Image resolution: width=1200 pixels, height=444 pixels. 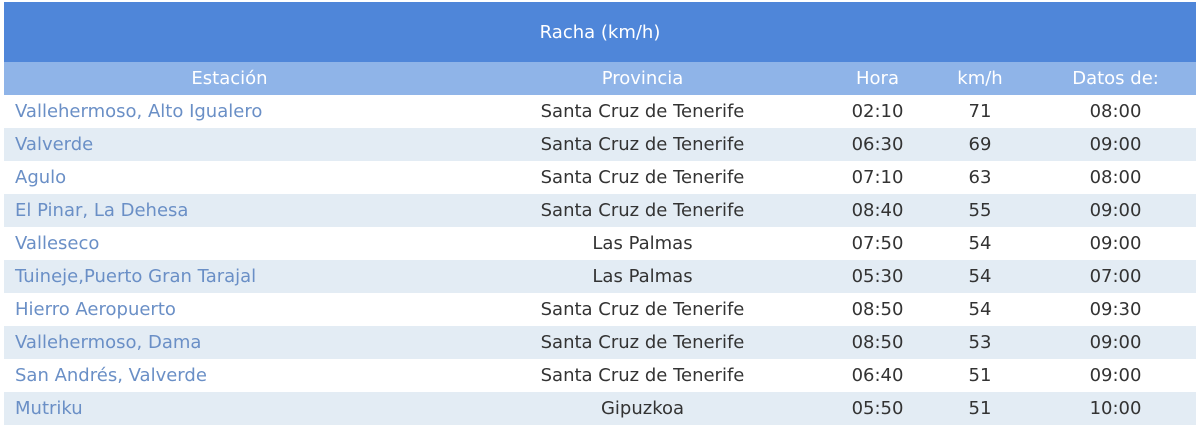 What do you see at coordinates (877, 276) in the screenshot?
I see `cell-time: 05:30` at bounding box center [877, 276].